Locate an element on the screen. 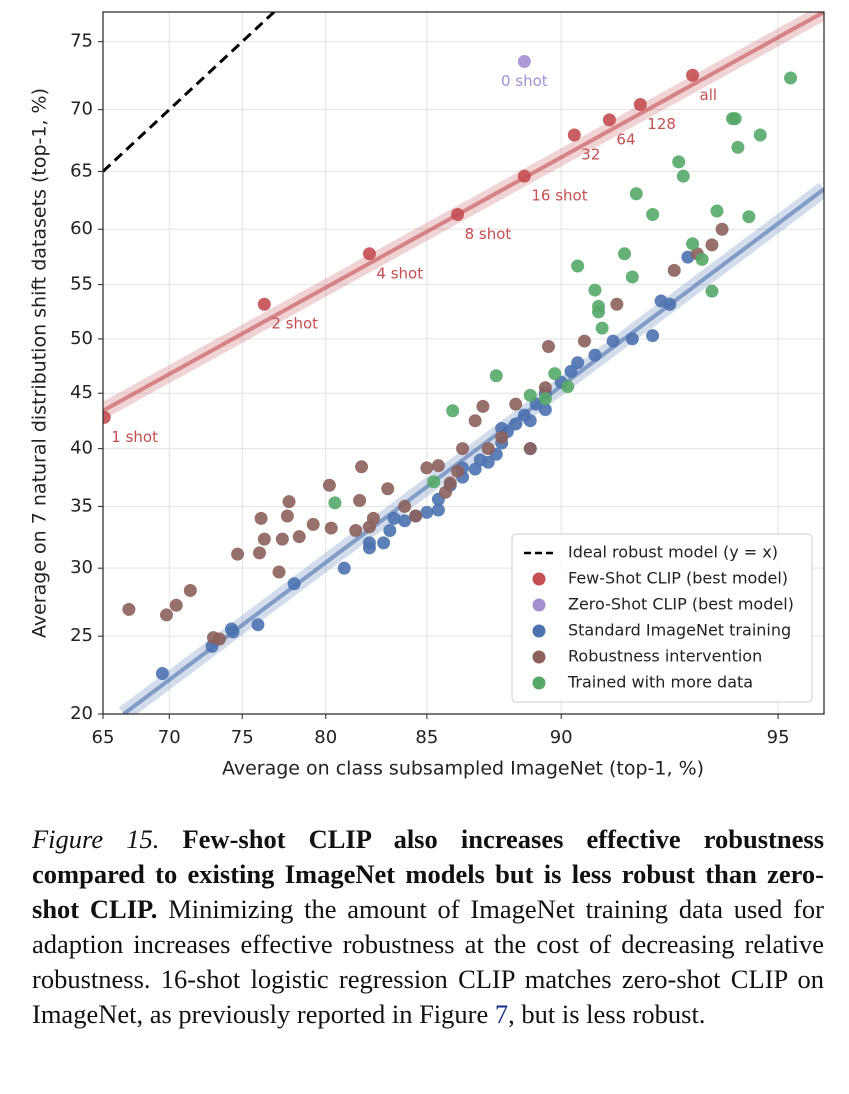  point-label: 1 shot is located at coordinates (134, 437).